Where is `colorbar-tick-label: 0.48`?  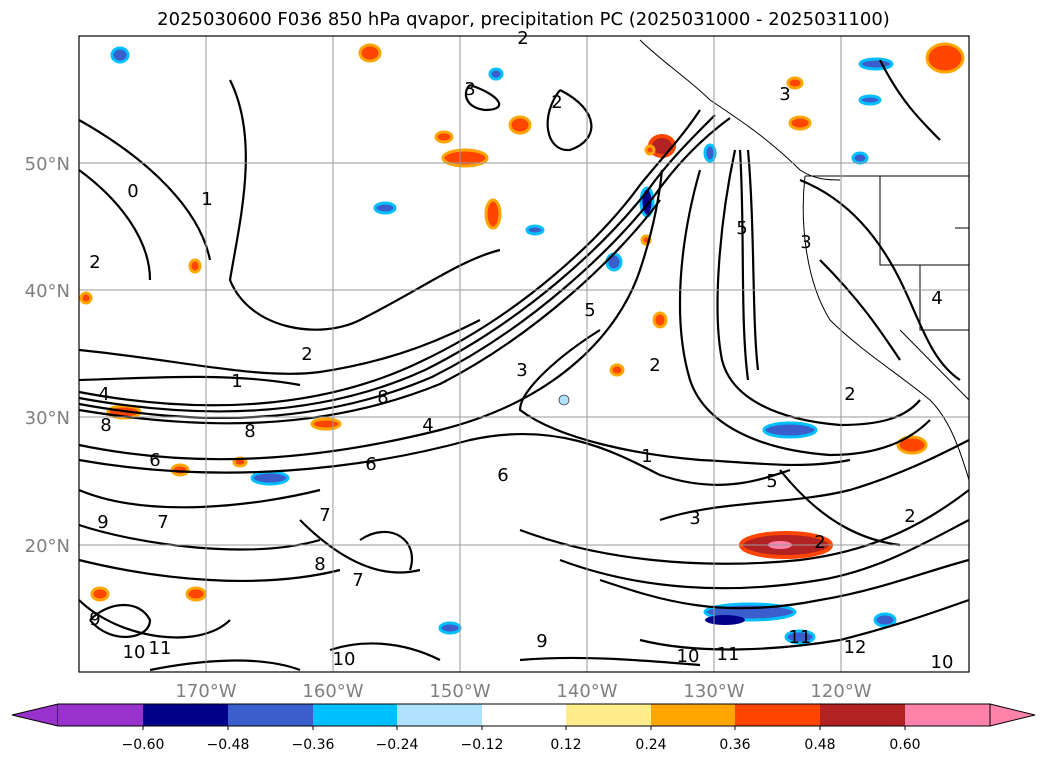 colorbar-tick-label: 0.48 is located at coordinates (819, 745).